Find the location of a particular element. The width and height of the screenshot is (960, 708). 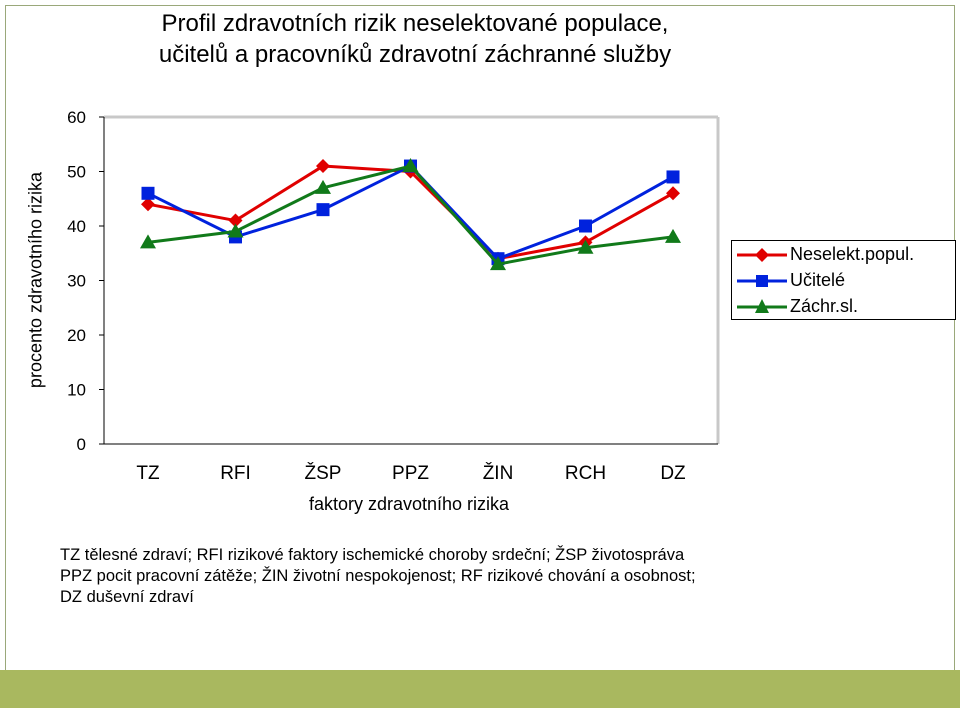

x-tick-labels: TZ RFI ŽSP PPZ ŽIN RCH DZ is located at coordinates (411, 473).